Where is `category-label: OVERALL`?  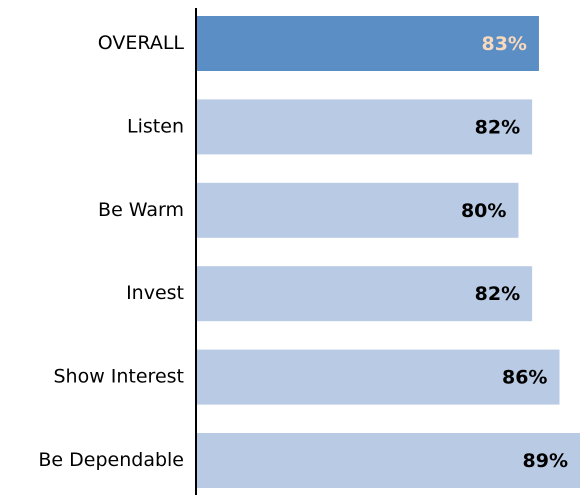 category-label: OVERALL is located at coordinates (141, 43).